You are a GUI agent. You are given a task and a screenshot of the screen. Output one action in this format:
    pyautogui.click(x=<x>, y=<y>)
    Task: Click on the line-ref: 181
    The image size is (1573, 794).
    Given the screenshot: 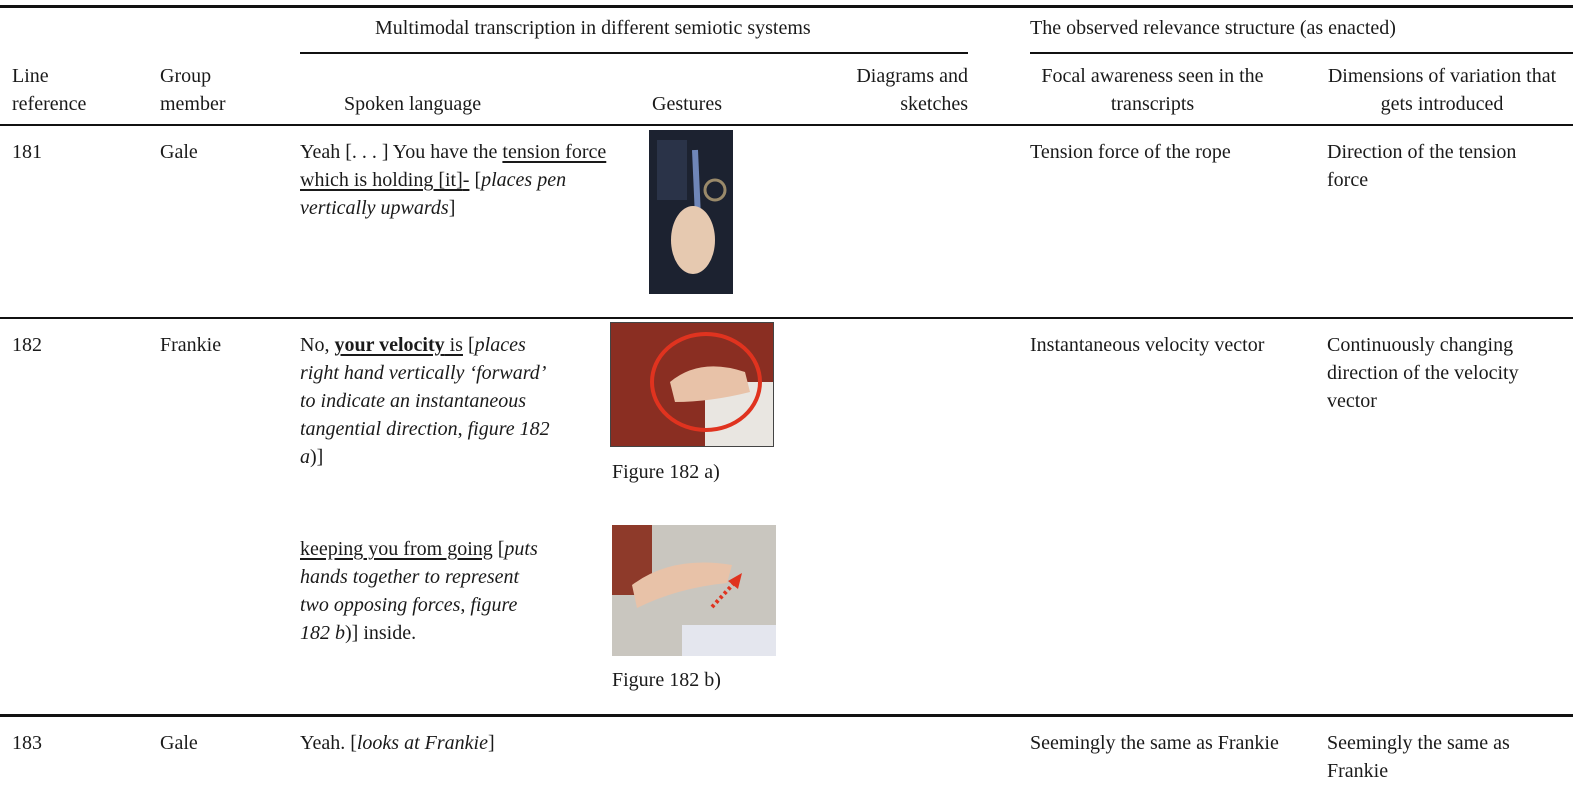 What is the action you would take?
    pyautogui.click(x=27, y=152)
    